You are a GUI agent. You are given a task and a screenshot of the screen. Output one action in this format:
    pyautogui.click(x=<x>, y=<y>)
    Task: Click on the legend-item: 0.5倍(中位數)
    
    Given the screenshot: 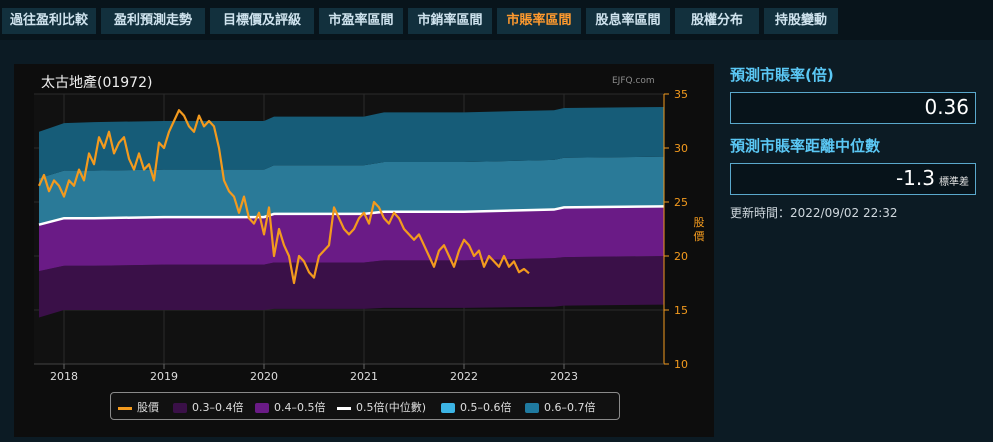 What is the action you would take?
    pyautogui.click(x=381, y=407)
    